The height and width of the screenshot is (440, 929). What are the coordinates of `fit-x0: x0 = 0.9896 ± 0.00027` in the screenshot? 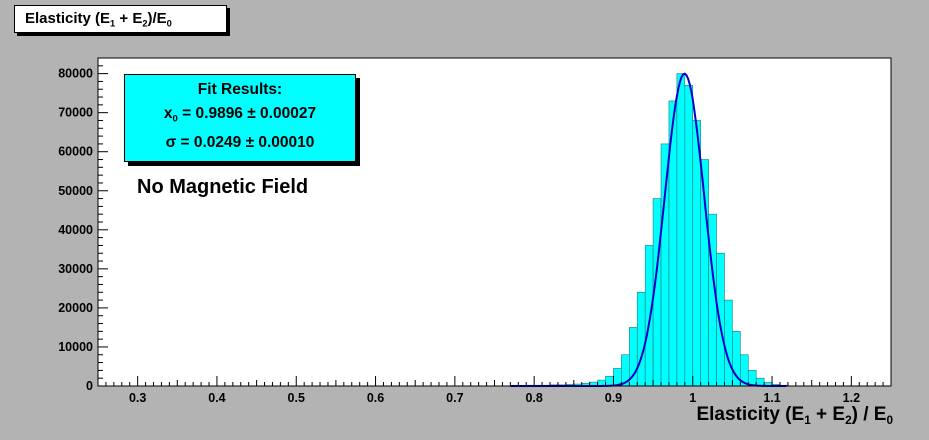 It's located at (240, 115).